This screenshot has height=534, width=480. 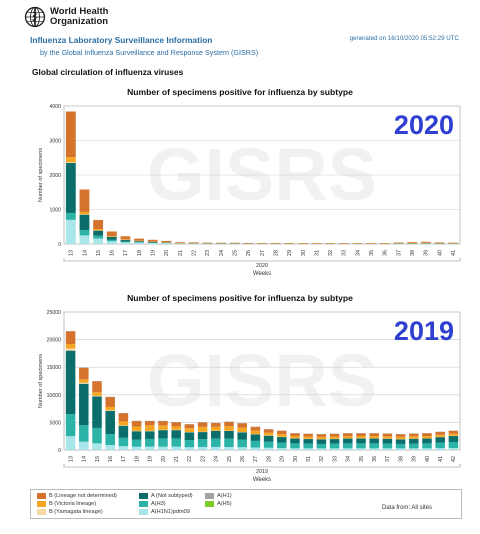 What do you see at coordinates (290, 253) in the screenshot?
I see `x-tick-label: 29` at bounding box center [290, 253].